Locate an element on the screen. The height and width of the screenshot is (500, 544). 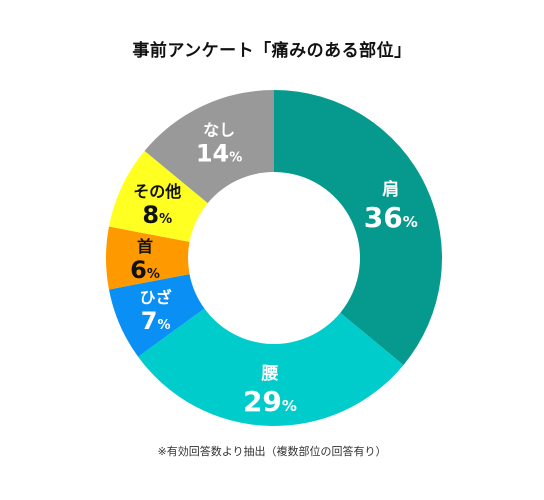
slice-value-label: 8% is located at coordinates (157, 215).